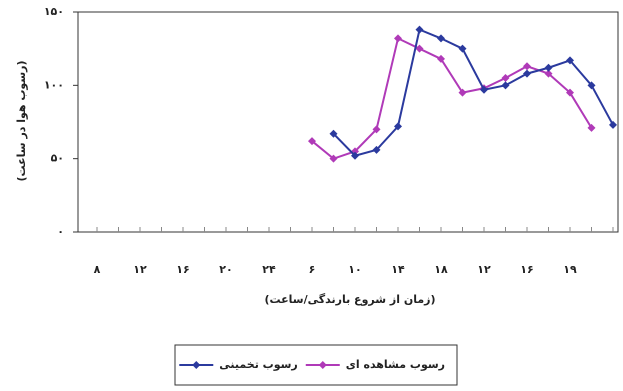  What do you see at coordinates (441, 269) in the screenshot?
I see `x-tick-label: ۱۸` at bounding box center [441, 269].